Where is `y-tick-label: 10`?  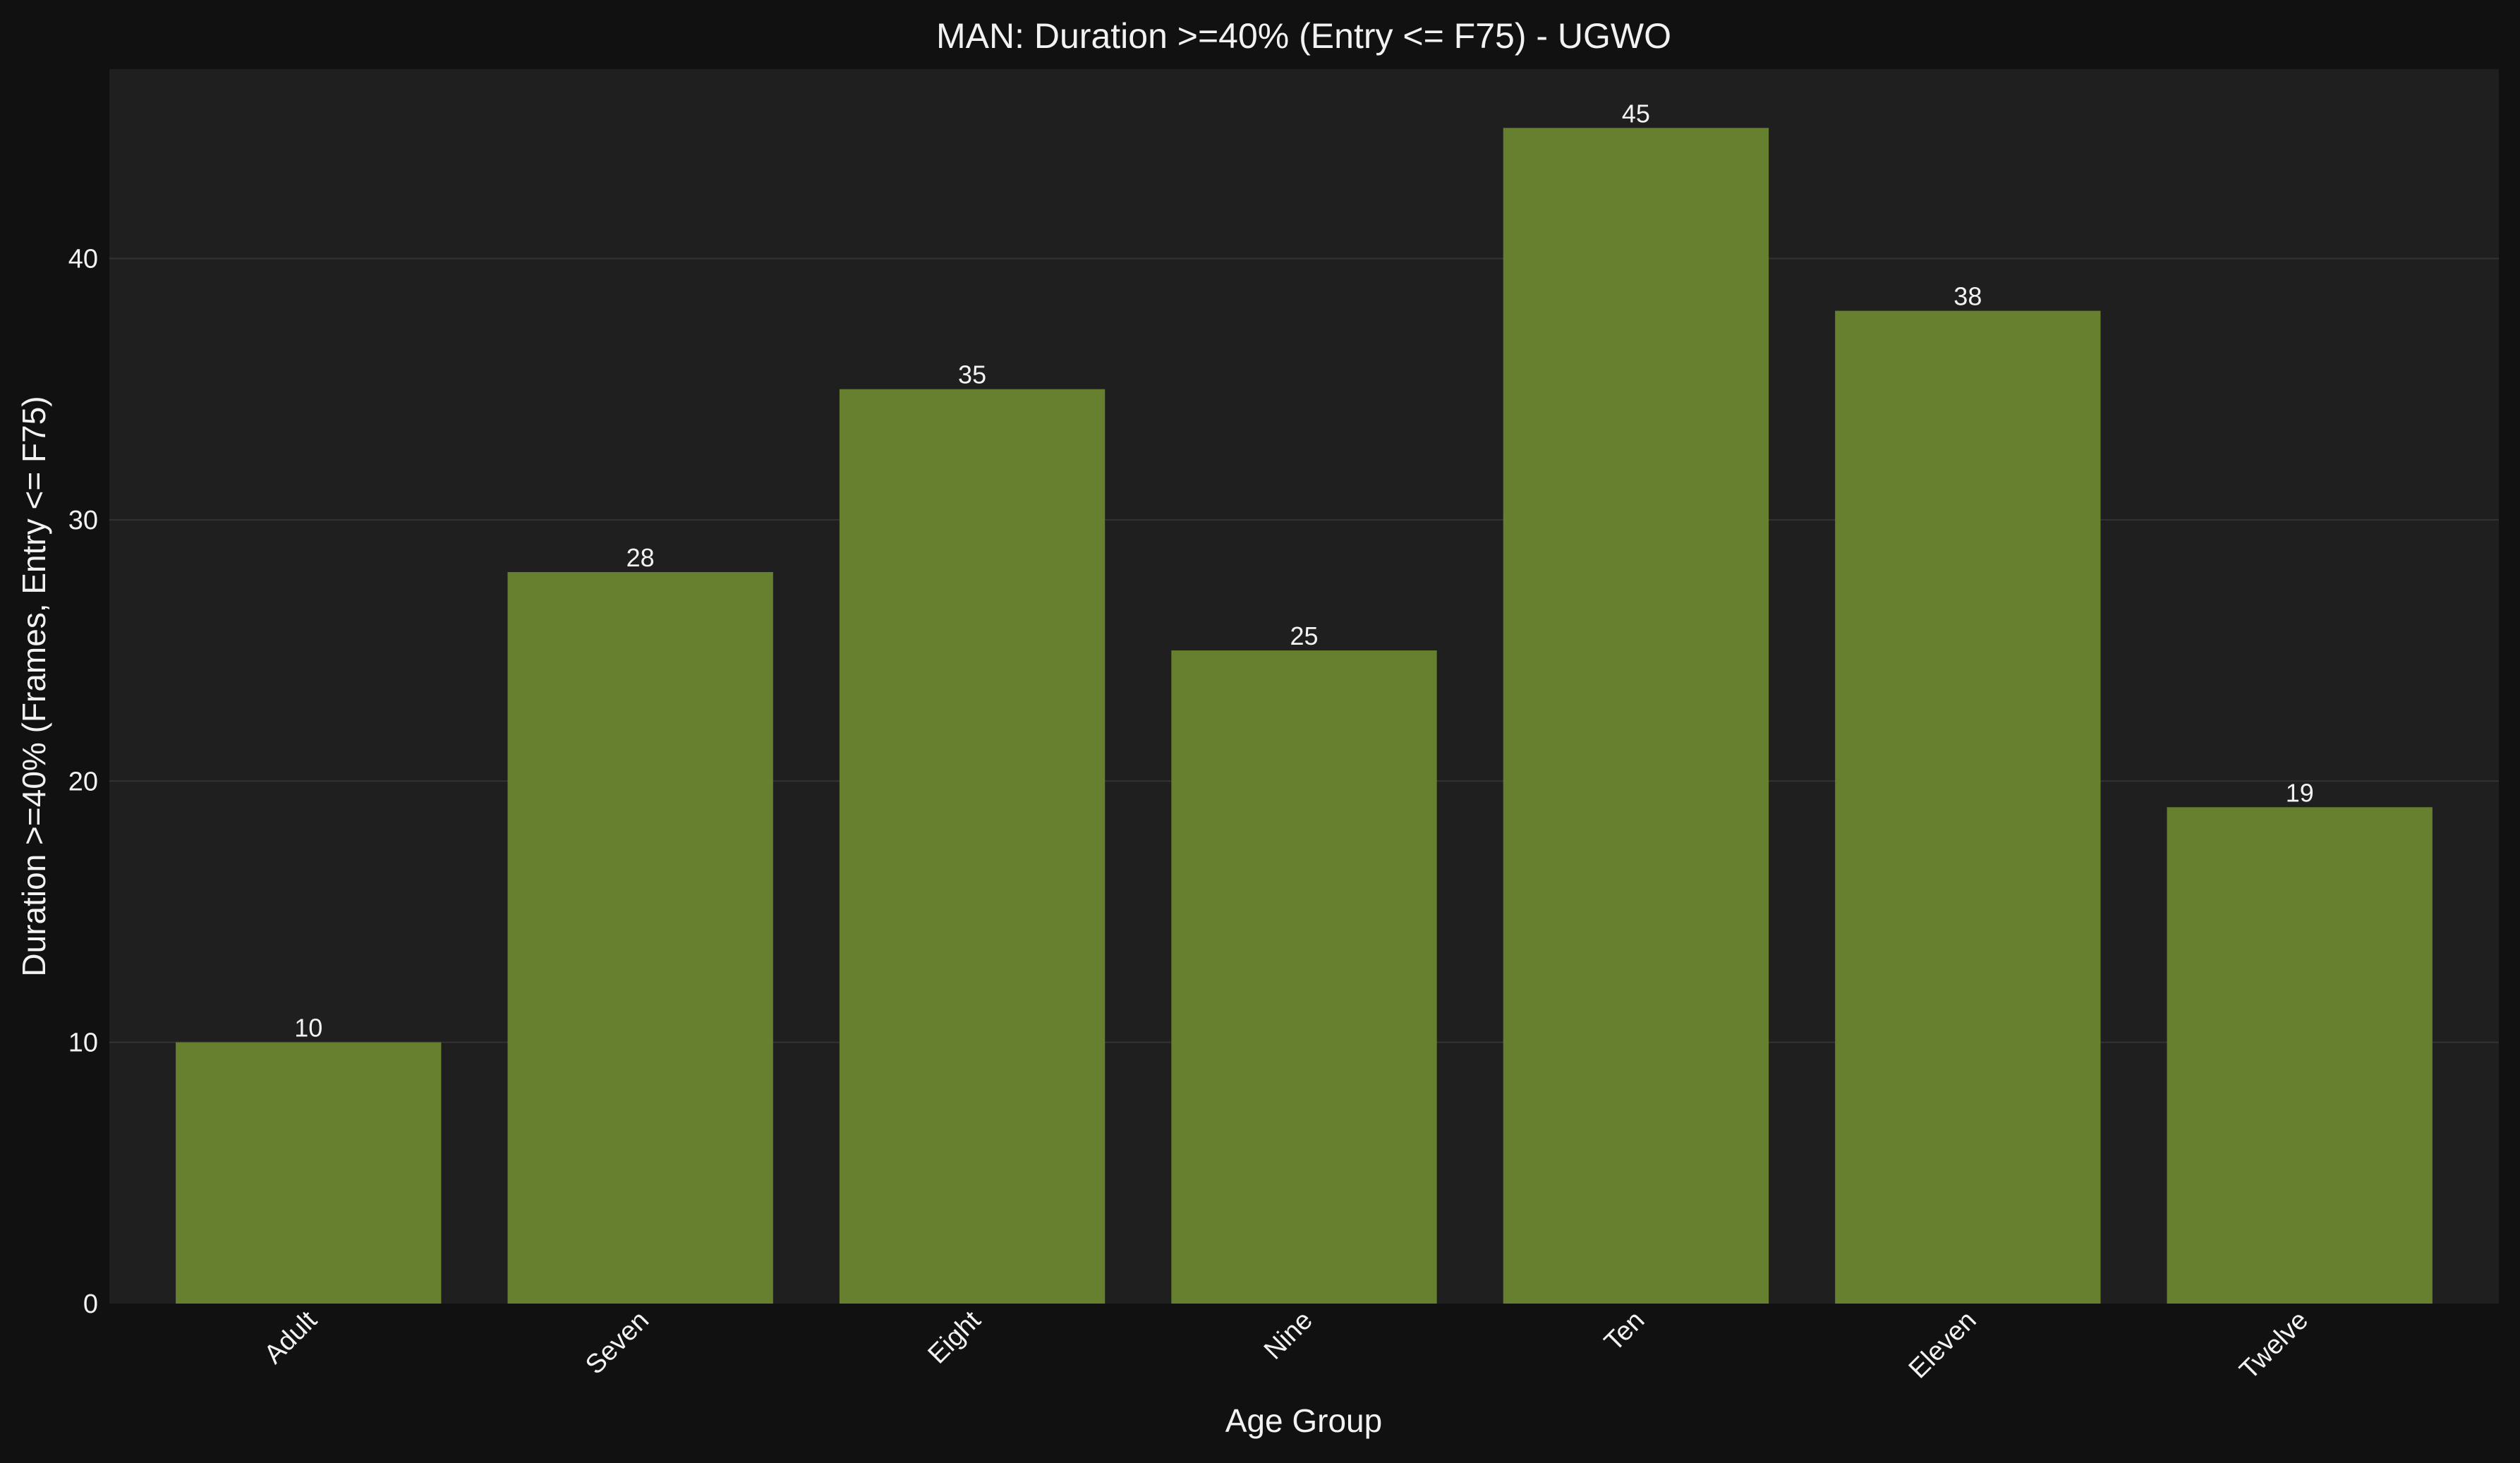
y-tick-label: 10 is located at coordinates (83, 1043).